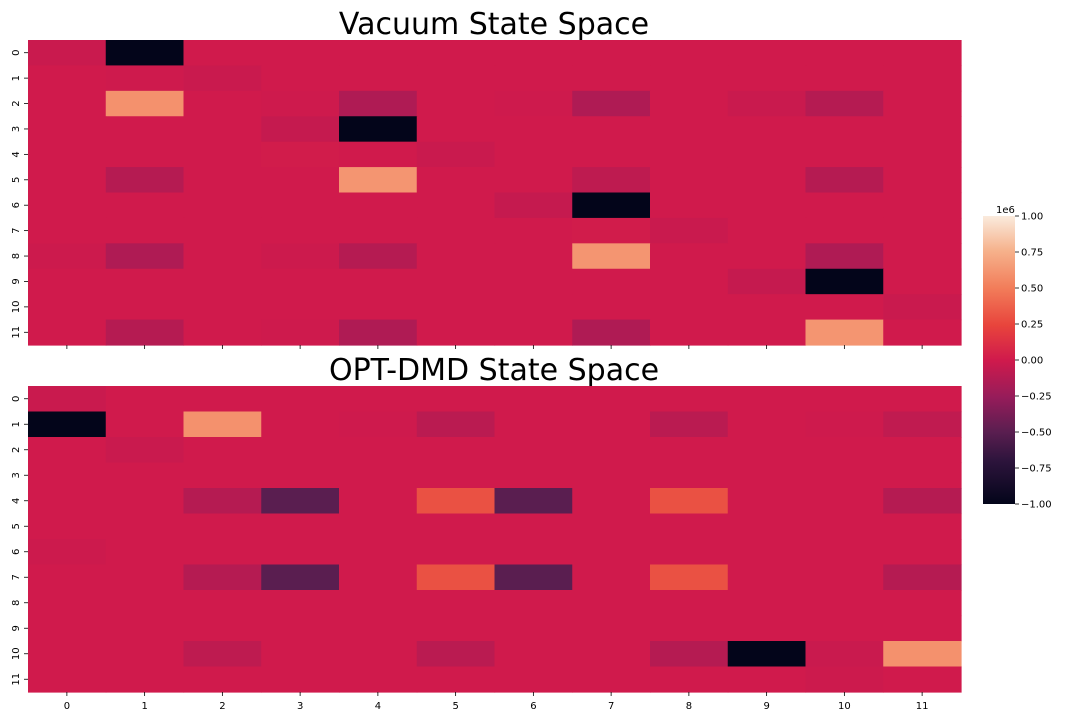 The height and width of the screenshot is (720, 1080). I want to click on vacuum-cell-r3-c4, so click(378, 129).